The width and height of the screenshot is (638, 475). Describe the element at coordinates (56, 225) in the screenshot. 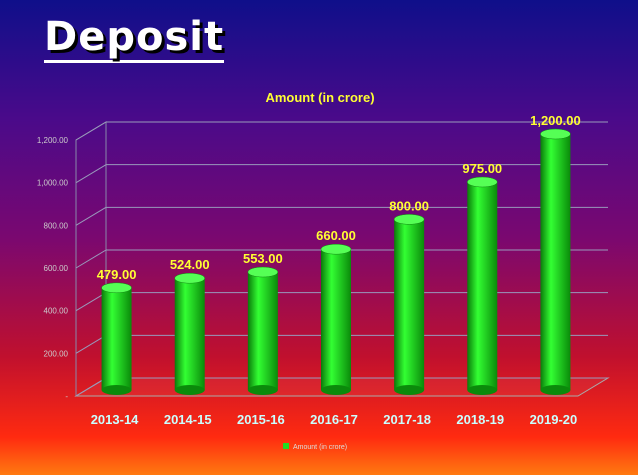

I see `y-tick-label: 800.00` at that location.